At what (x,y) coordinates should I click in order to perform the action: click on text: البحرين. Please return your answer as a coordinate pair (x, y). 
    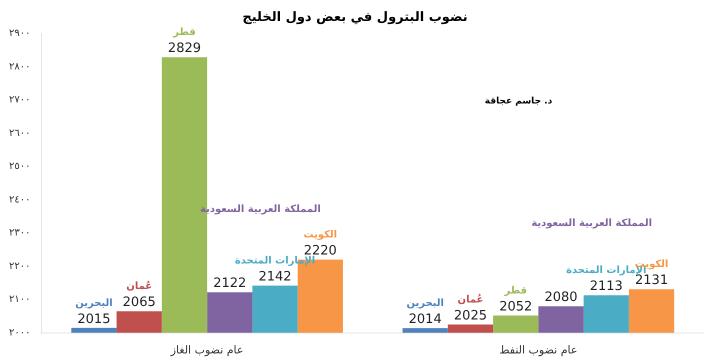
    Looking at the image, I should click on (425, 304).